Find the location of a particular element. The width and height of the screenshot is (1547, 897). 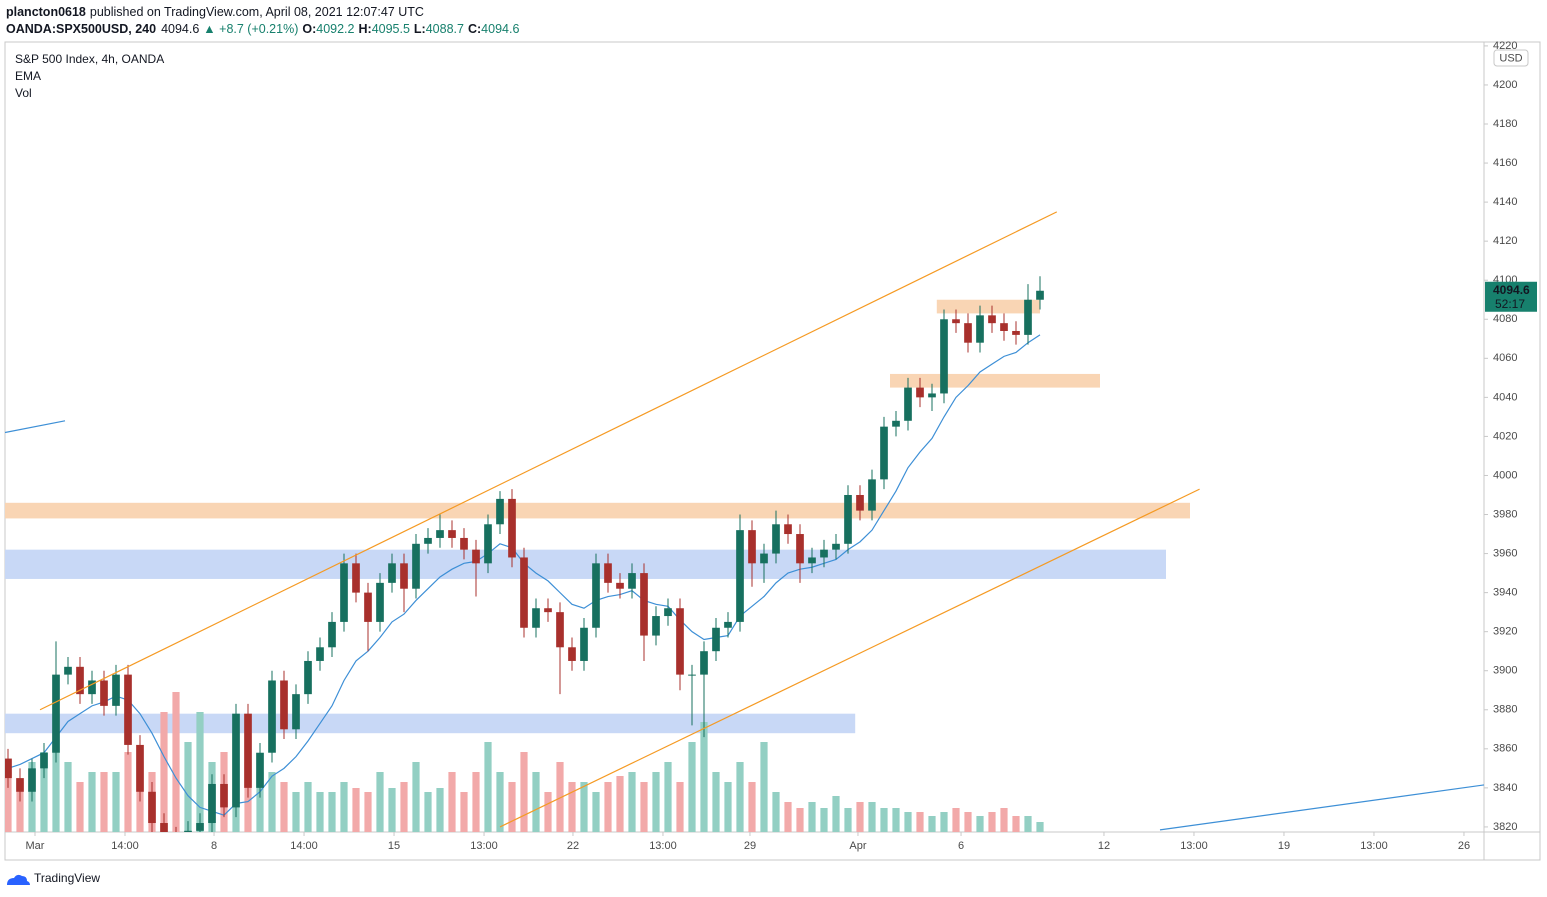

y-tick-label: 3960 is located at coordinates (1505, 553).